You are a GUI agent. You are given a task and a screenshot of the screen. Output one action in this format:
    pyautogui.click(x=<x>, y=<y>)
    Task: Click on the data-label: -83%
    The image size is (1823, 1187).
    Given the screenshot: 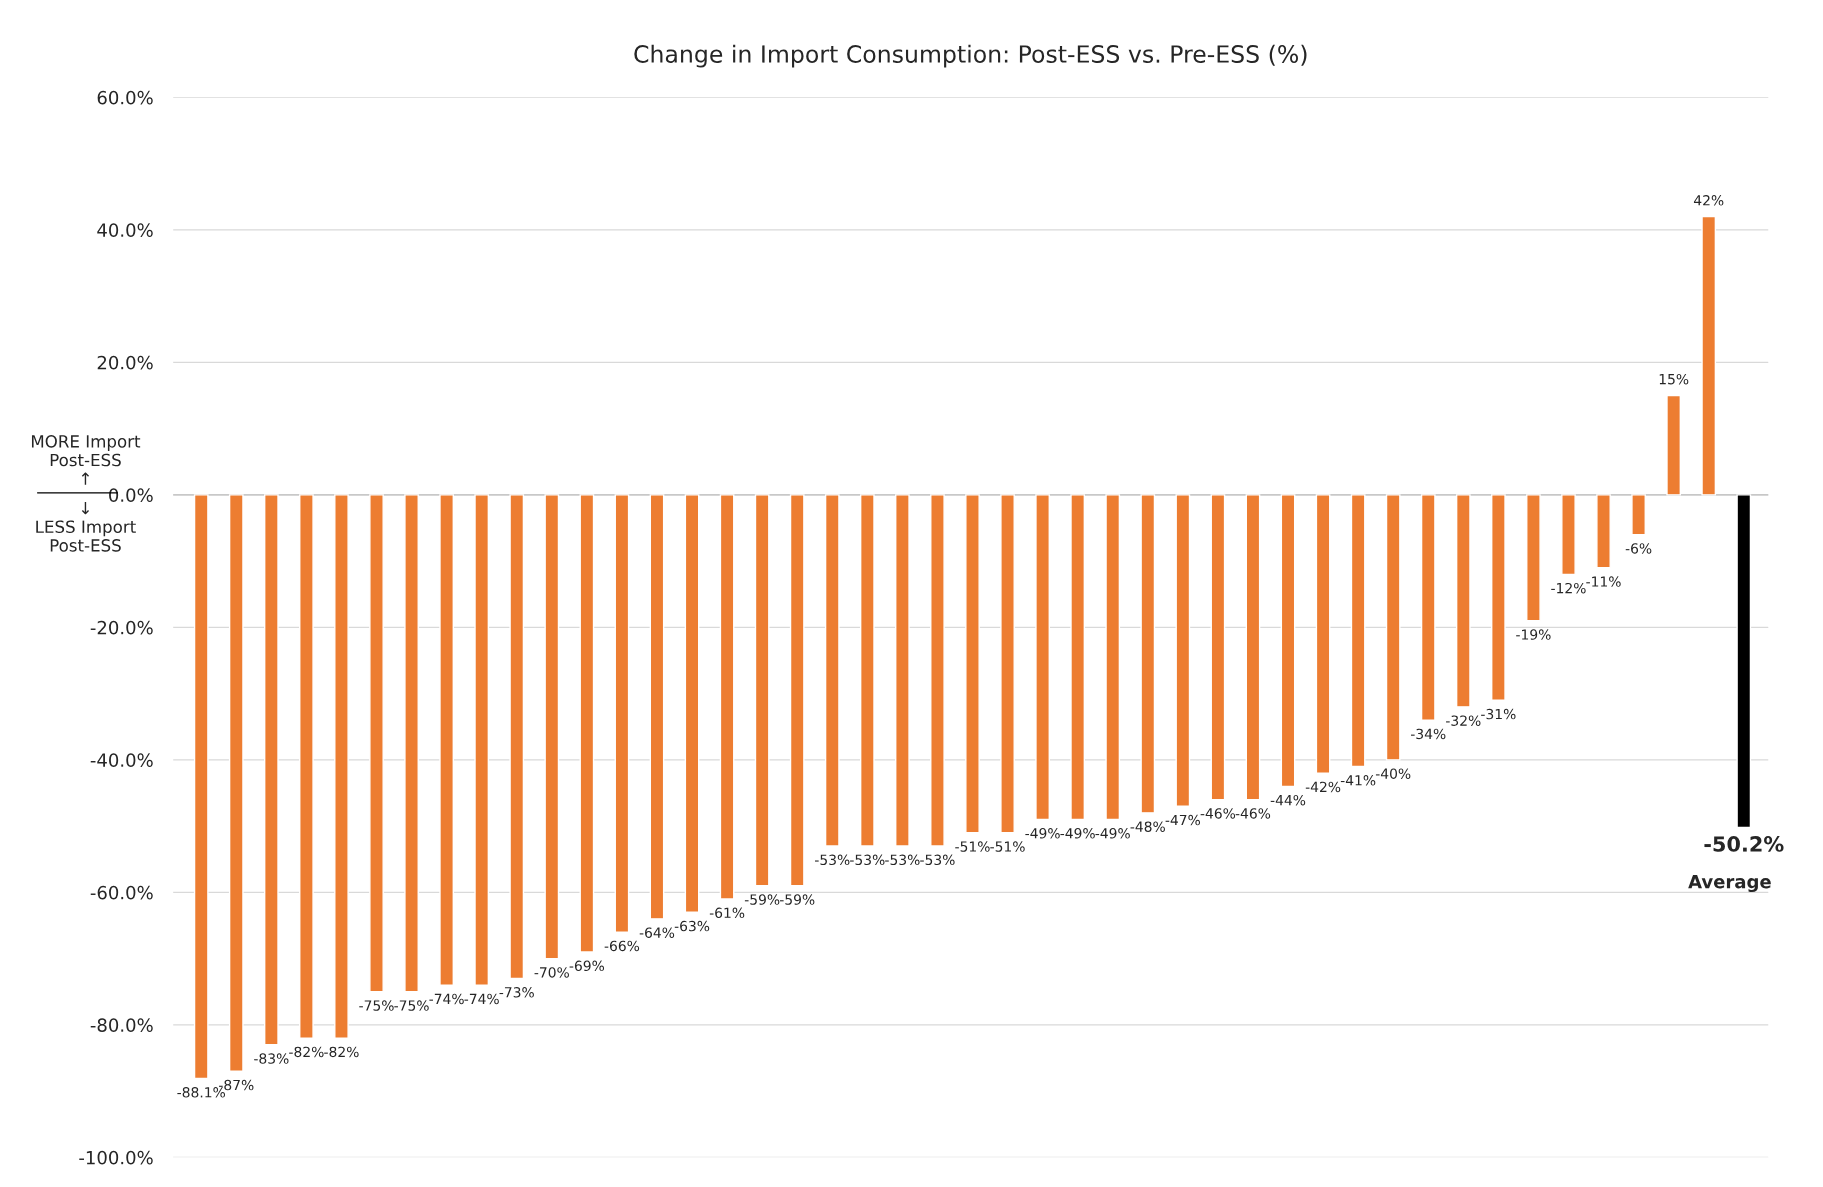 What is the action you would take?
    pyautogui.click(x=271, y=1058)
    